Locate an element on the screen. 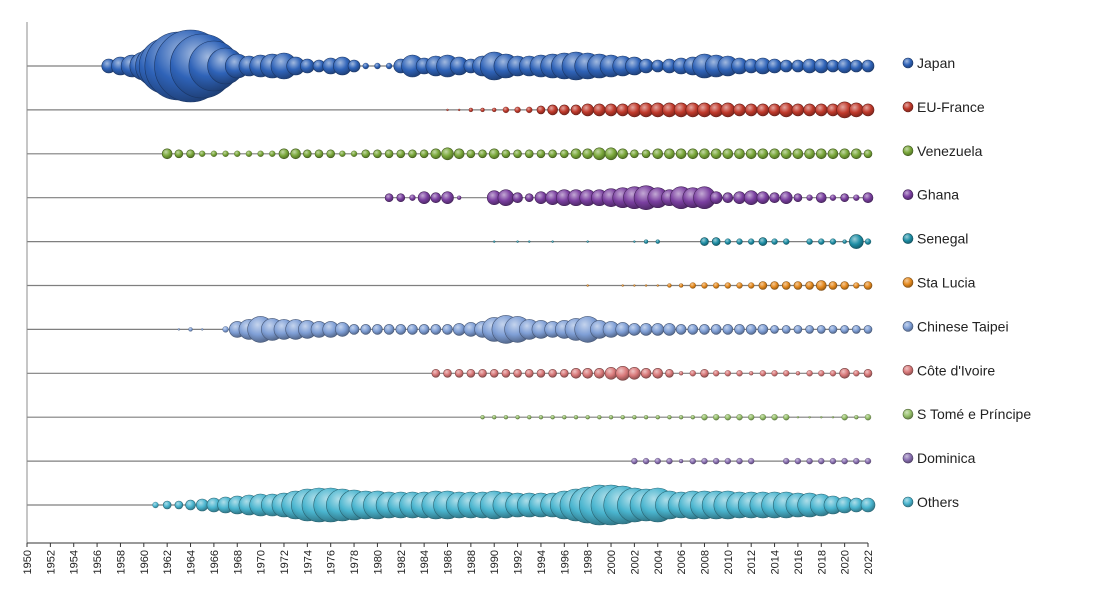 The height and width of the screenshot is (600, 1100). x-tick-label: 1968 is located at coordinates (238, 562).